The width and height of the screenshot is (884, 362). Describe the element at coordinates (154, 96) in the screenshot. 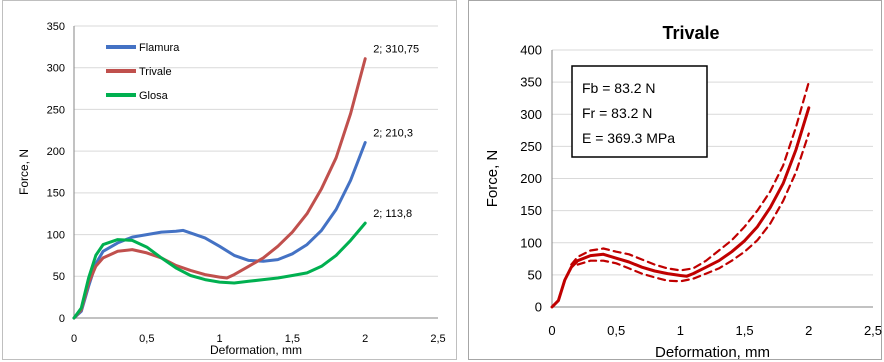

I see `legend-label: Glosa` at that location.